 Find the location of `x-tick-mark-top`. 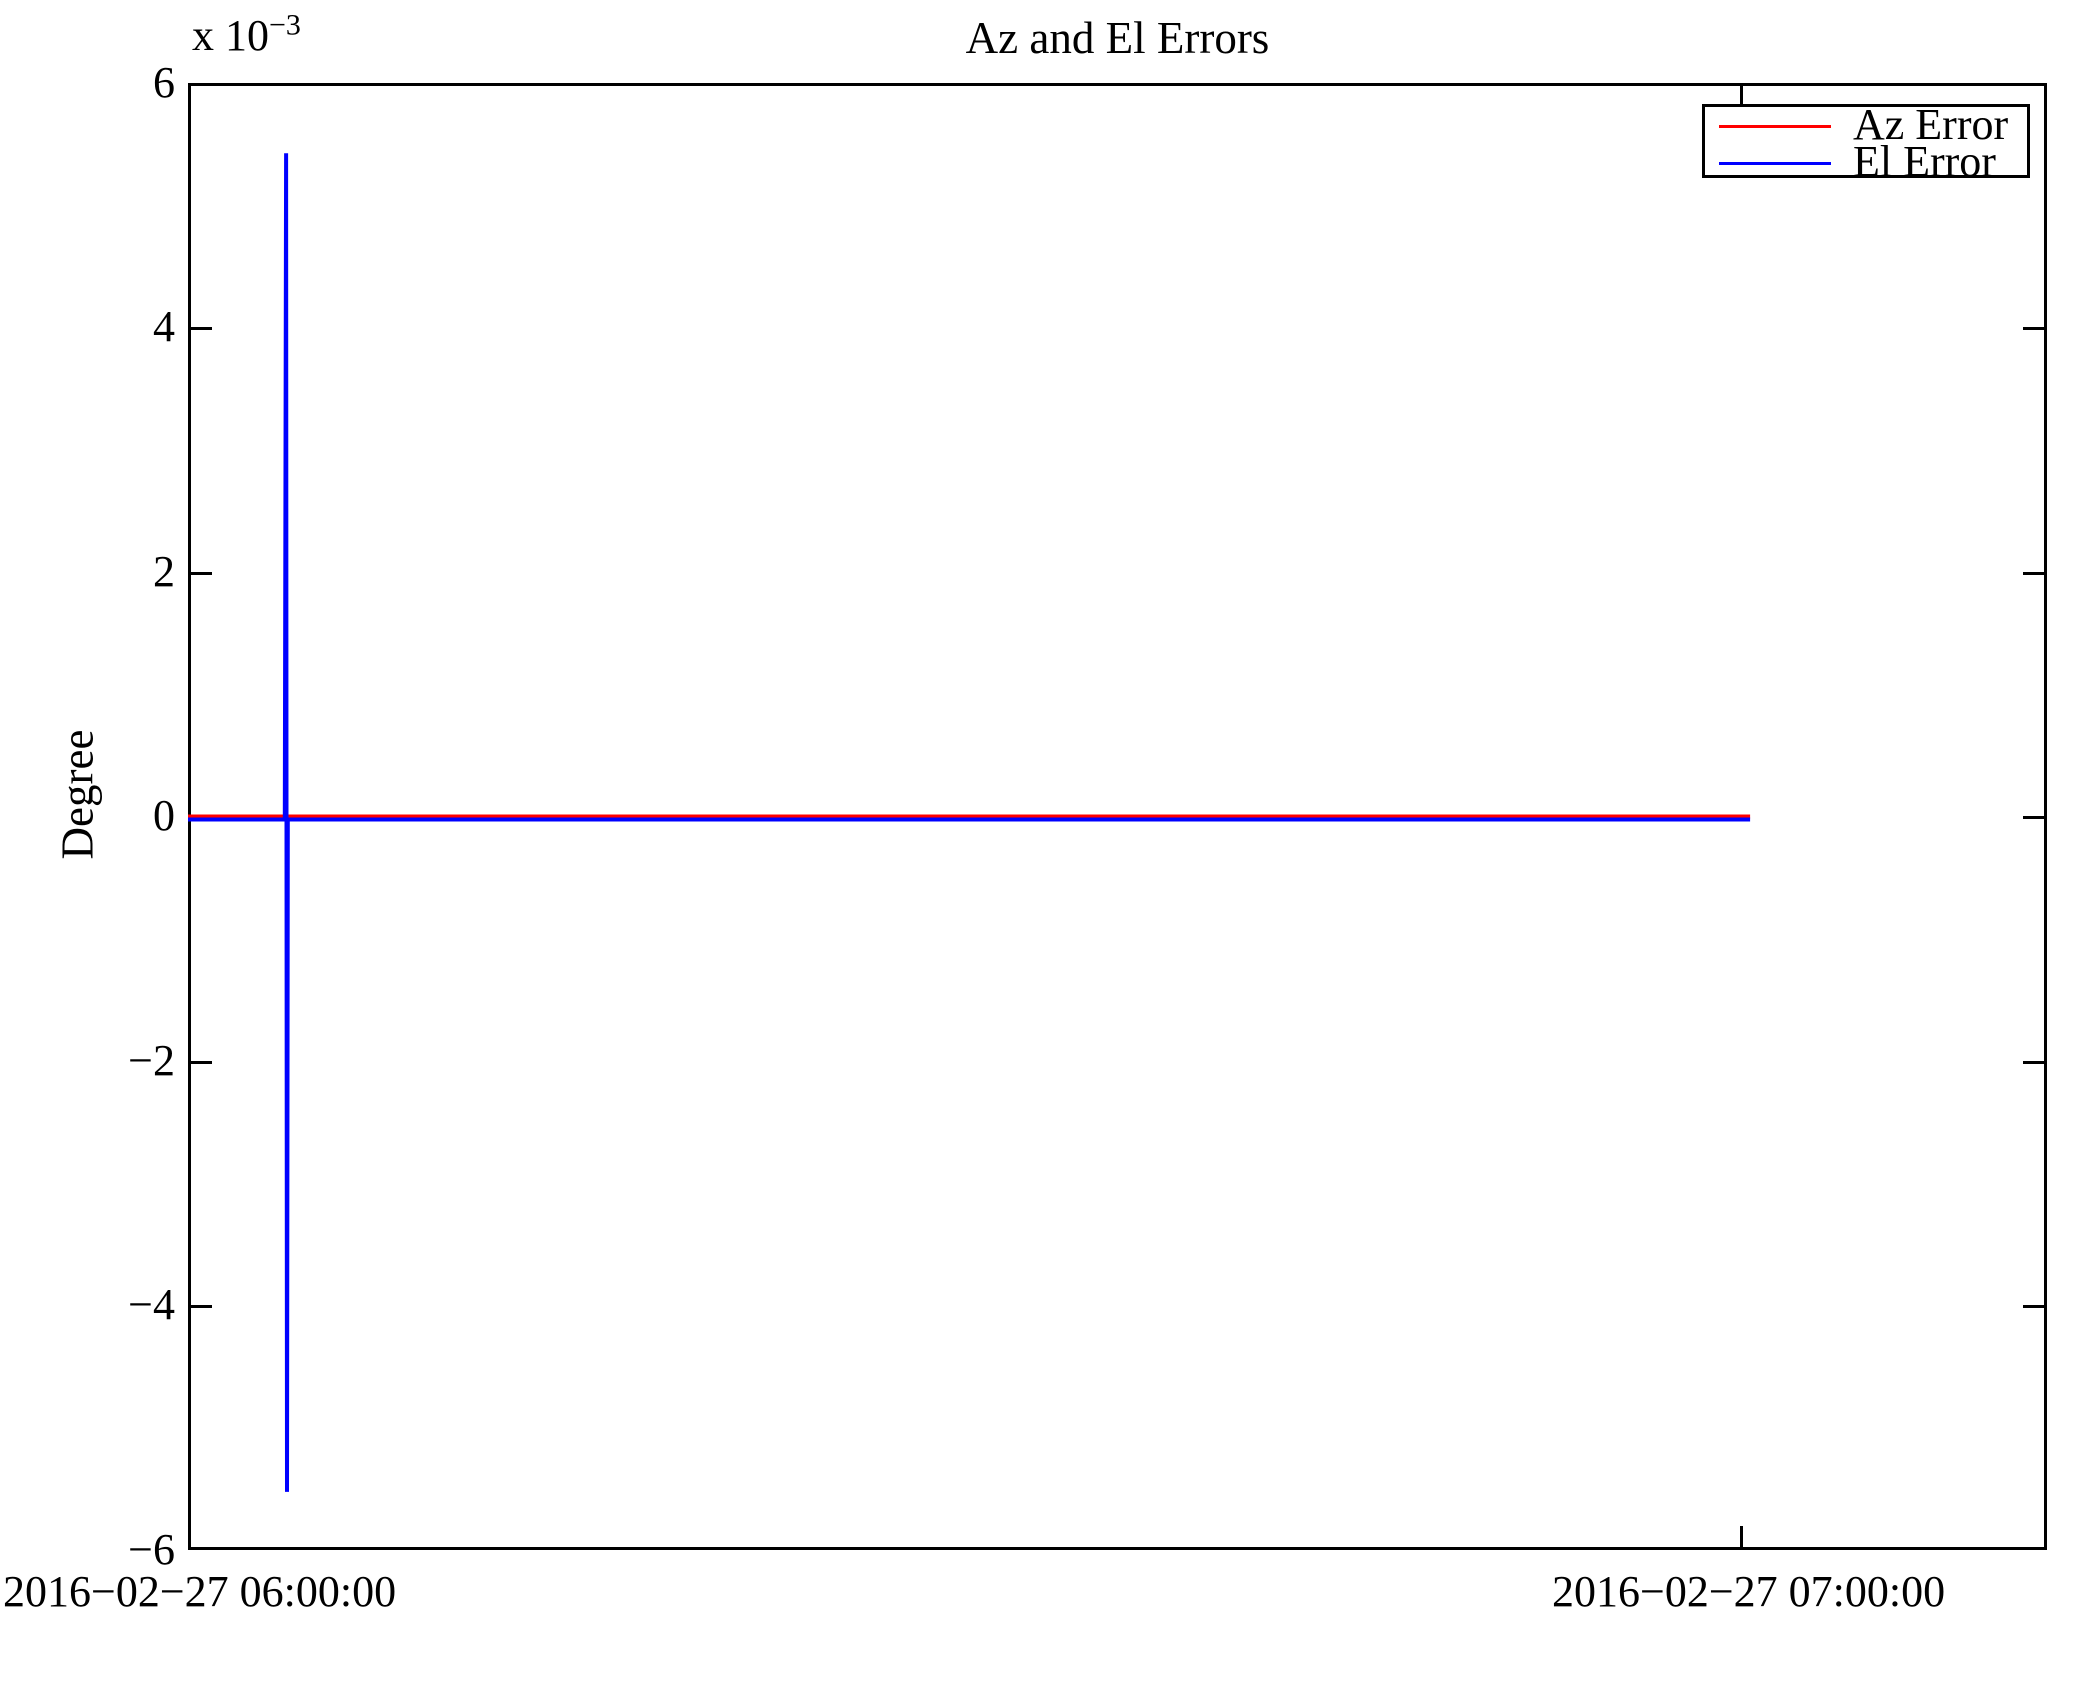

x-tick-mark-top is located at coordinates (1741, 96).